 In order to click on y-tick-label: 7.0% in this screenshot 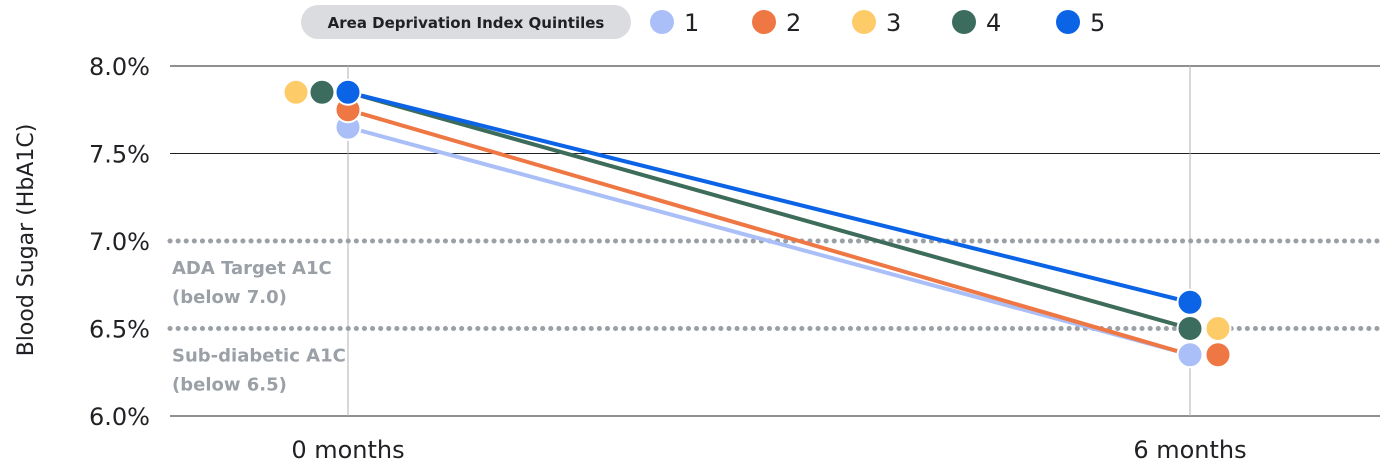, I will do `click(119, 242)`.